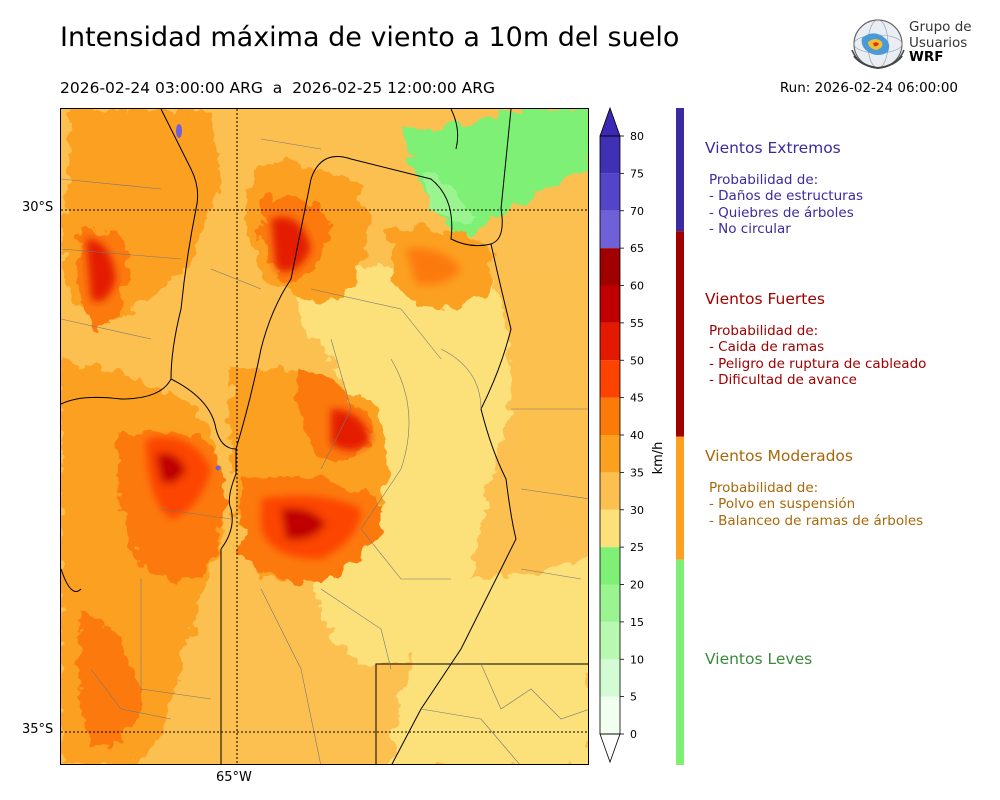  What do you see at coordinates (610, 121) in the screenshot?
I see `colorbar-over-arrow` at bounding box center [610, 121].